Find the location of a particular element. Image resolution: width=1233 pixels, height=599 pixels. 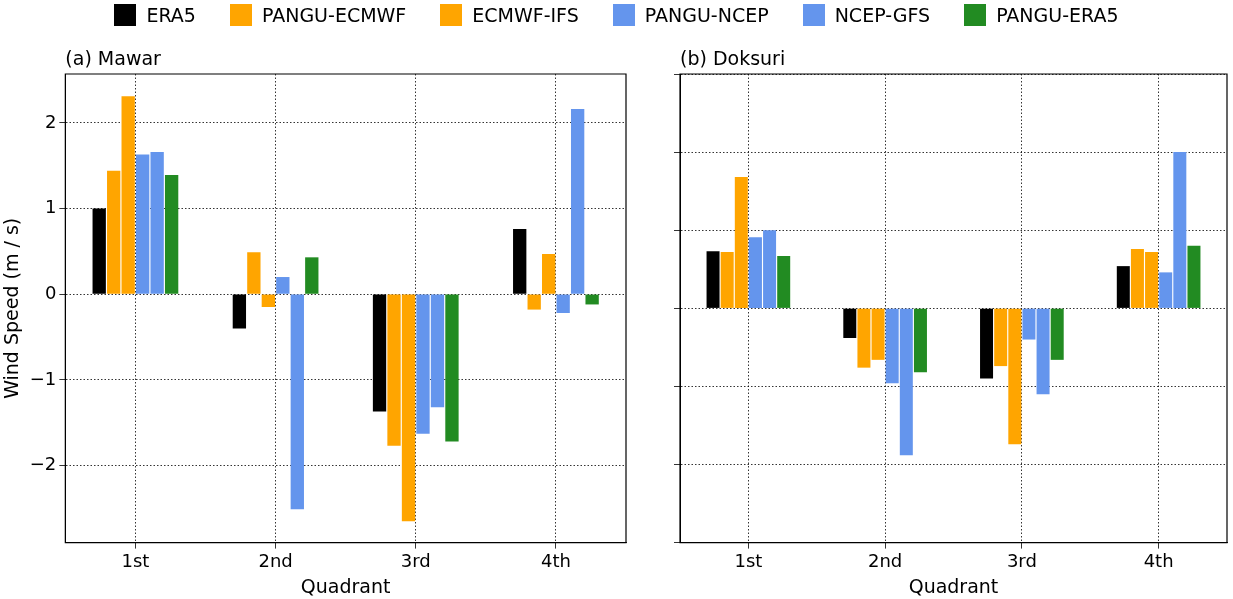

y-tick-label: −2 is located at coordinates (43, 464).